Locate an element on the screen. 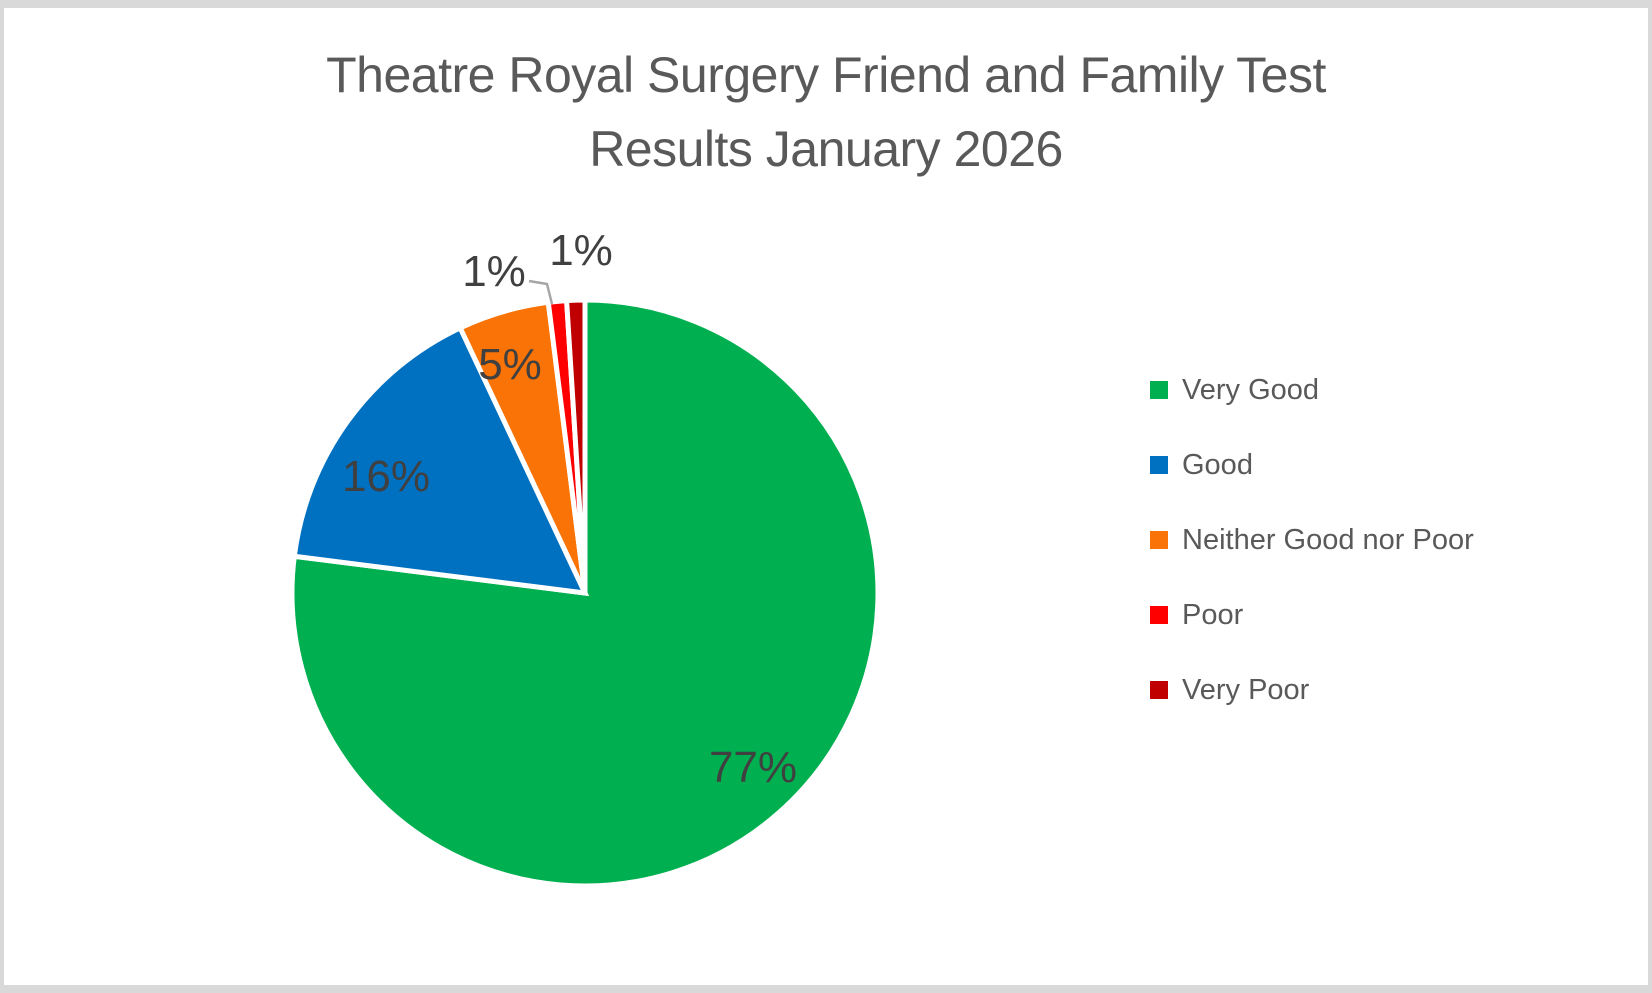  data-label-poor: 1% is located at coordinates (494, 271).